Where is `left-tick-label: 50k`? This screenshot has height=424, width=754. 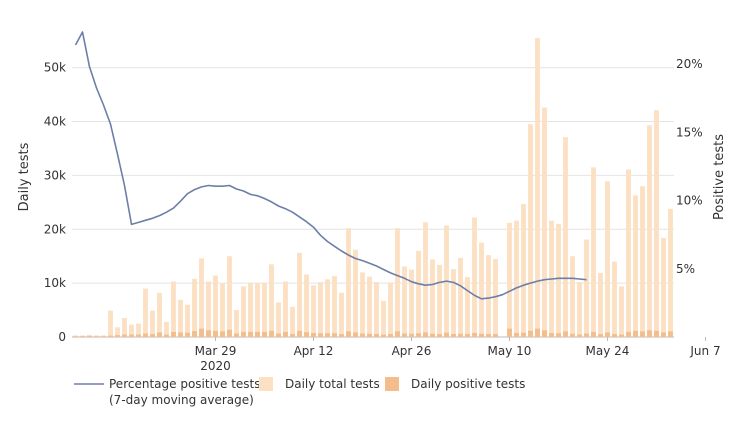
left-tick-label: 50k is located at coordinates (55, 68).